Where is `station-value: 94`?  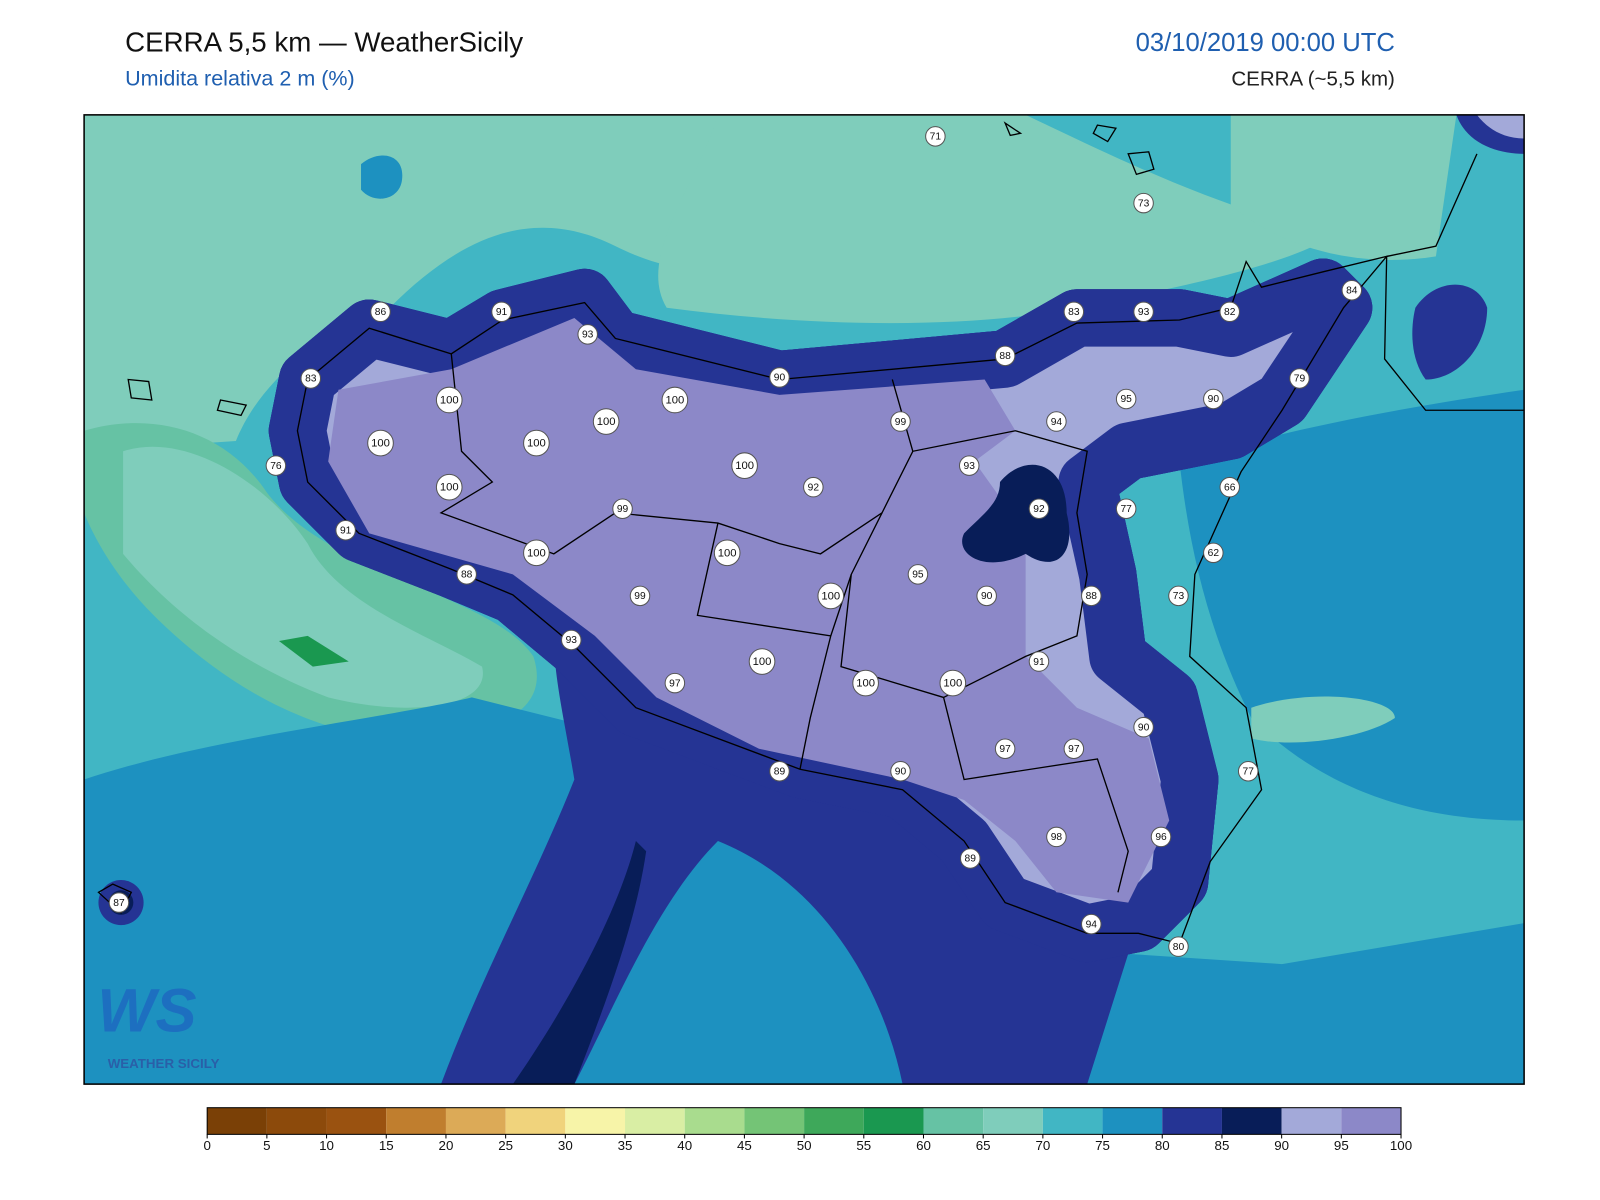
station-value: 94 is located at coordinates (1057, 422).